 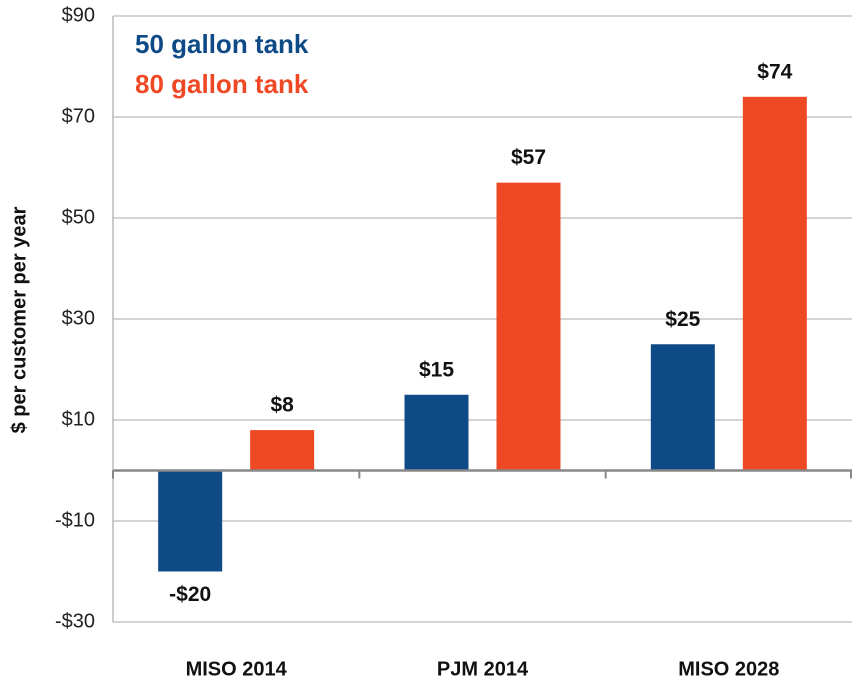 I want to click on value-label: $57, so click(x=528, y=157).